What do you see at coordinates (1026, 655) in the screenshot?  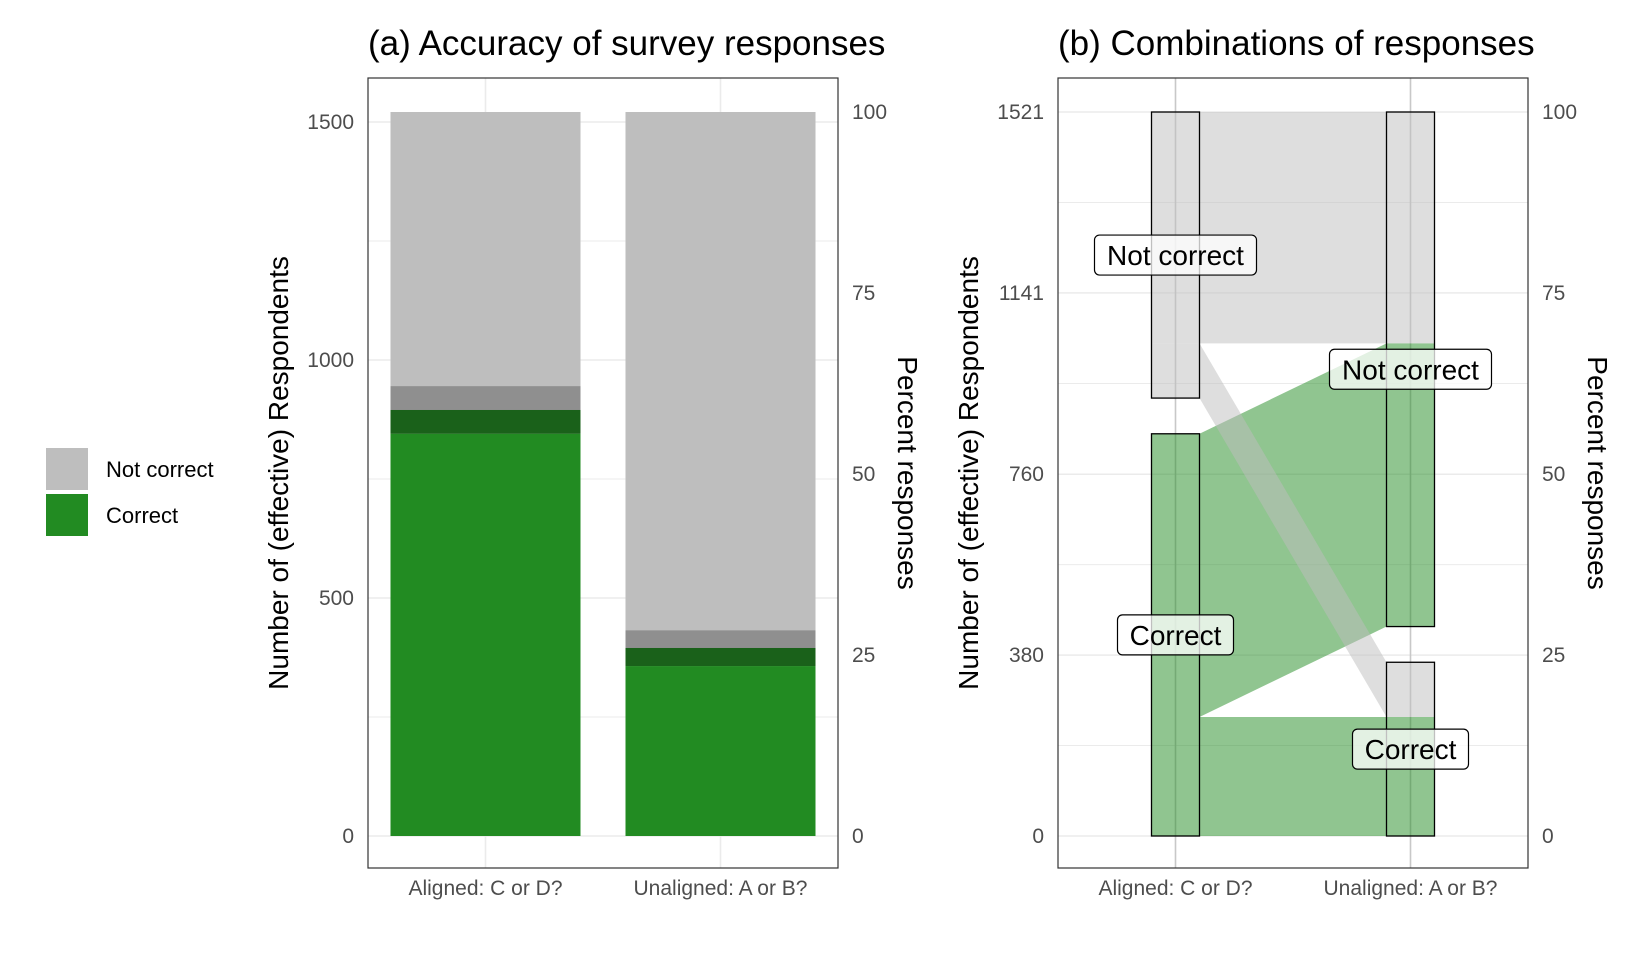 I see `panel-b-y-tick: 380` at bounding box center [1026, 655].